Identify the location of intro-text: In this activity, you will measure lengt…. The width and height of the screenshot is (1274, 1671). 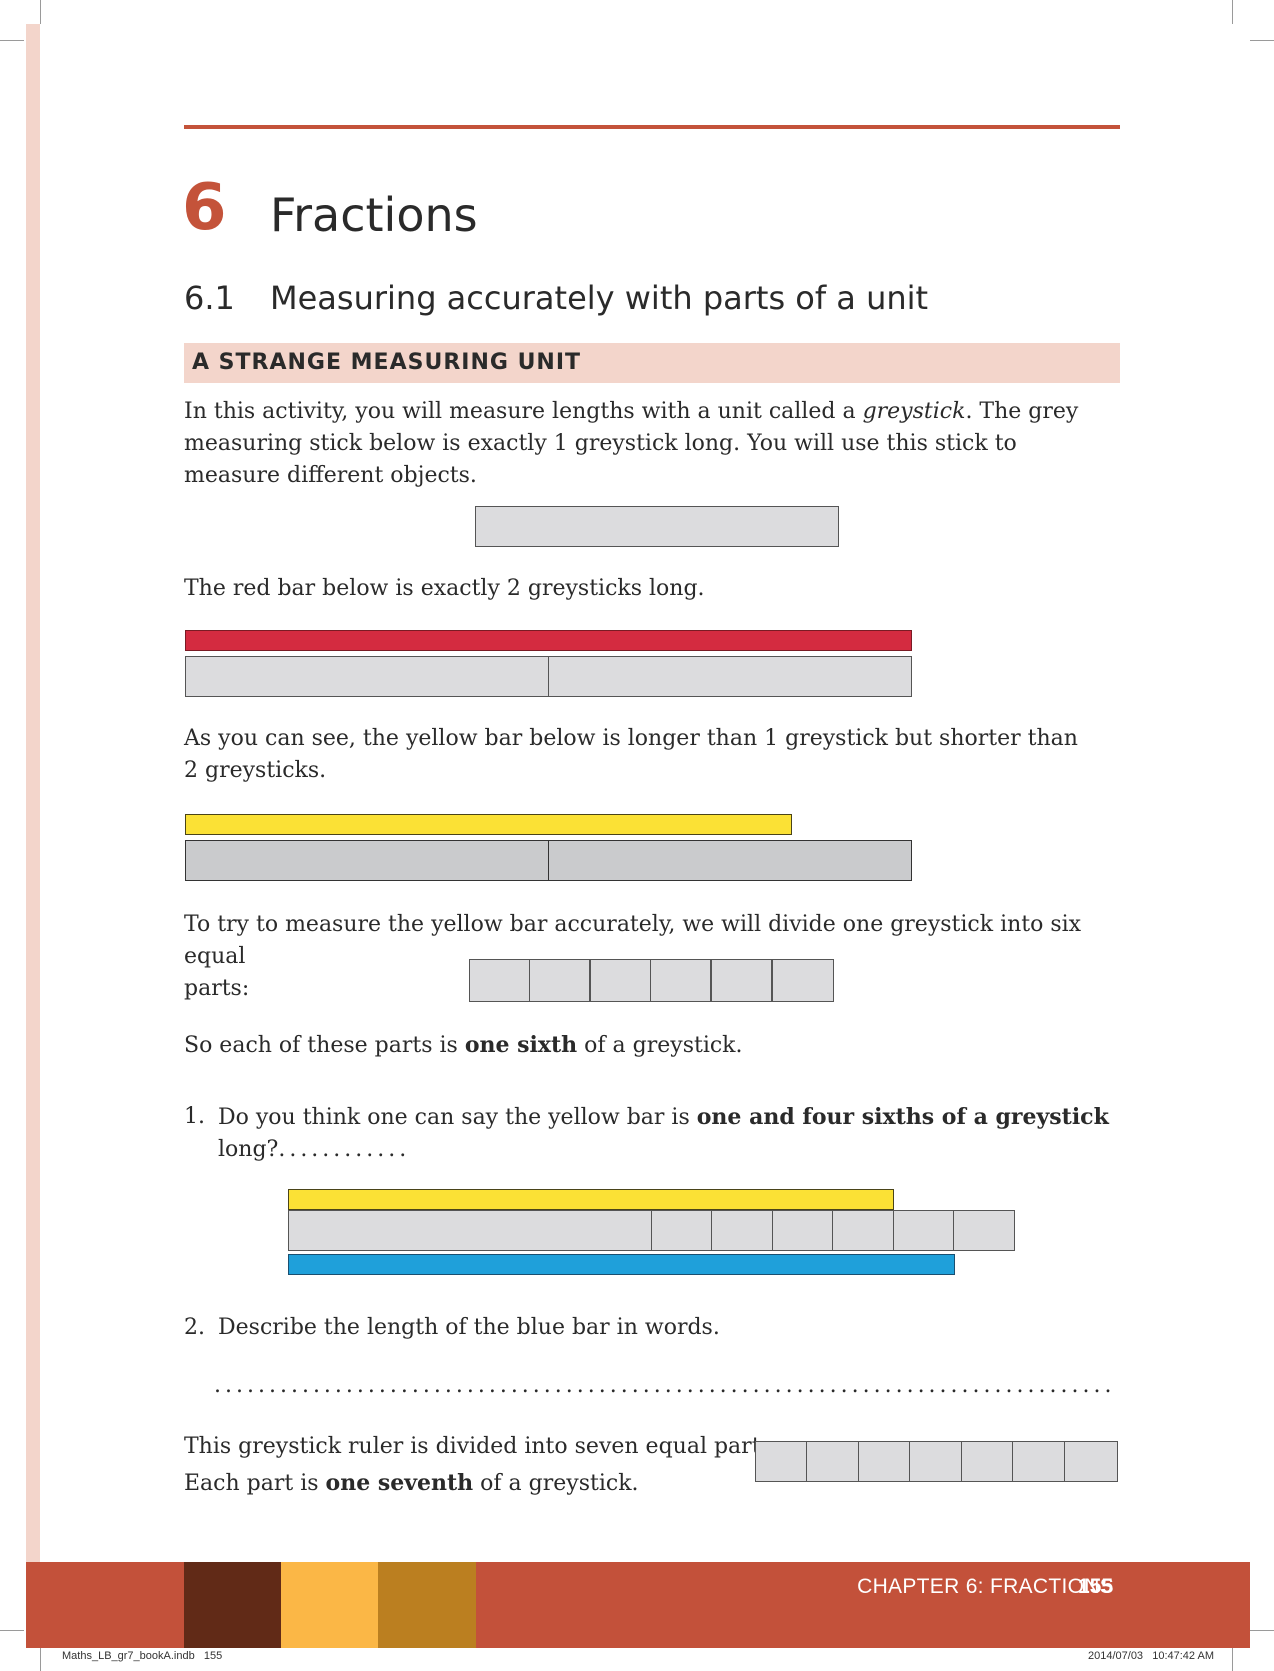
(523, 411).